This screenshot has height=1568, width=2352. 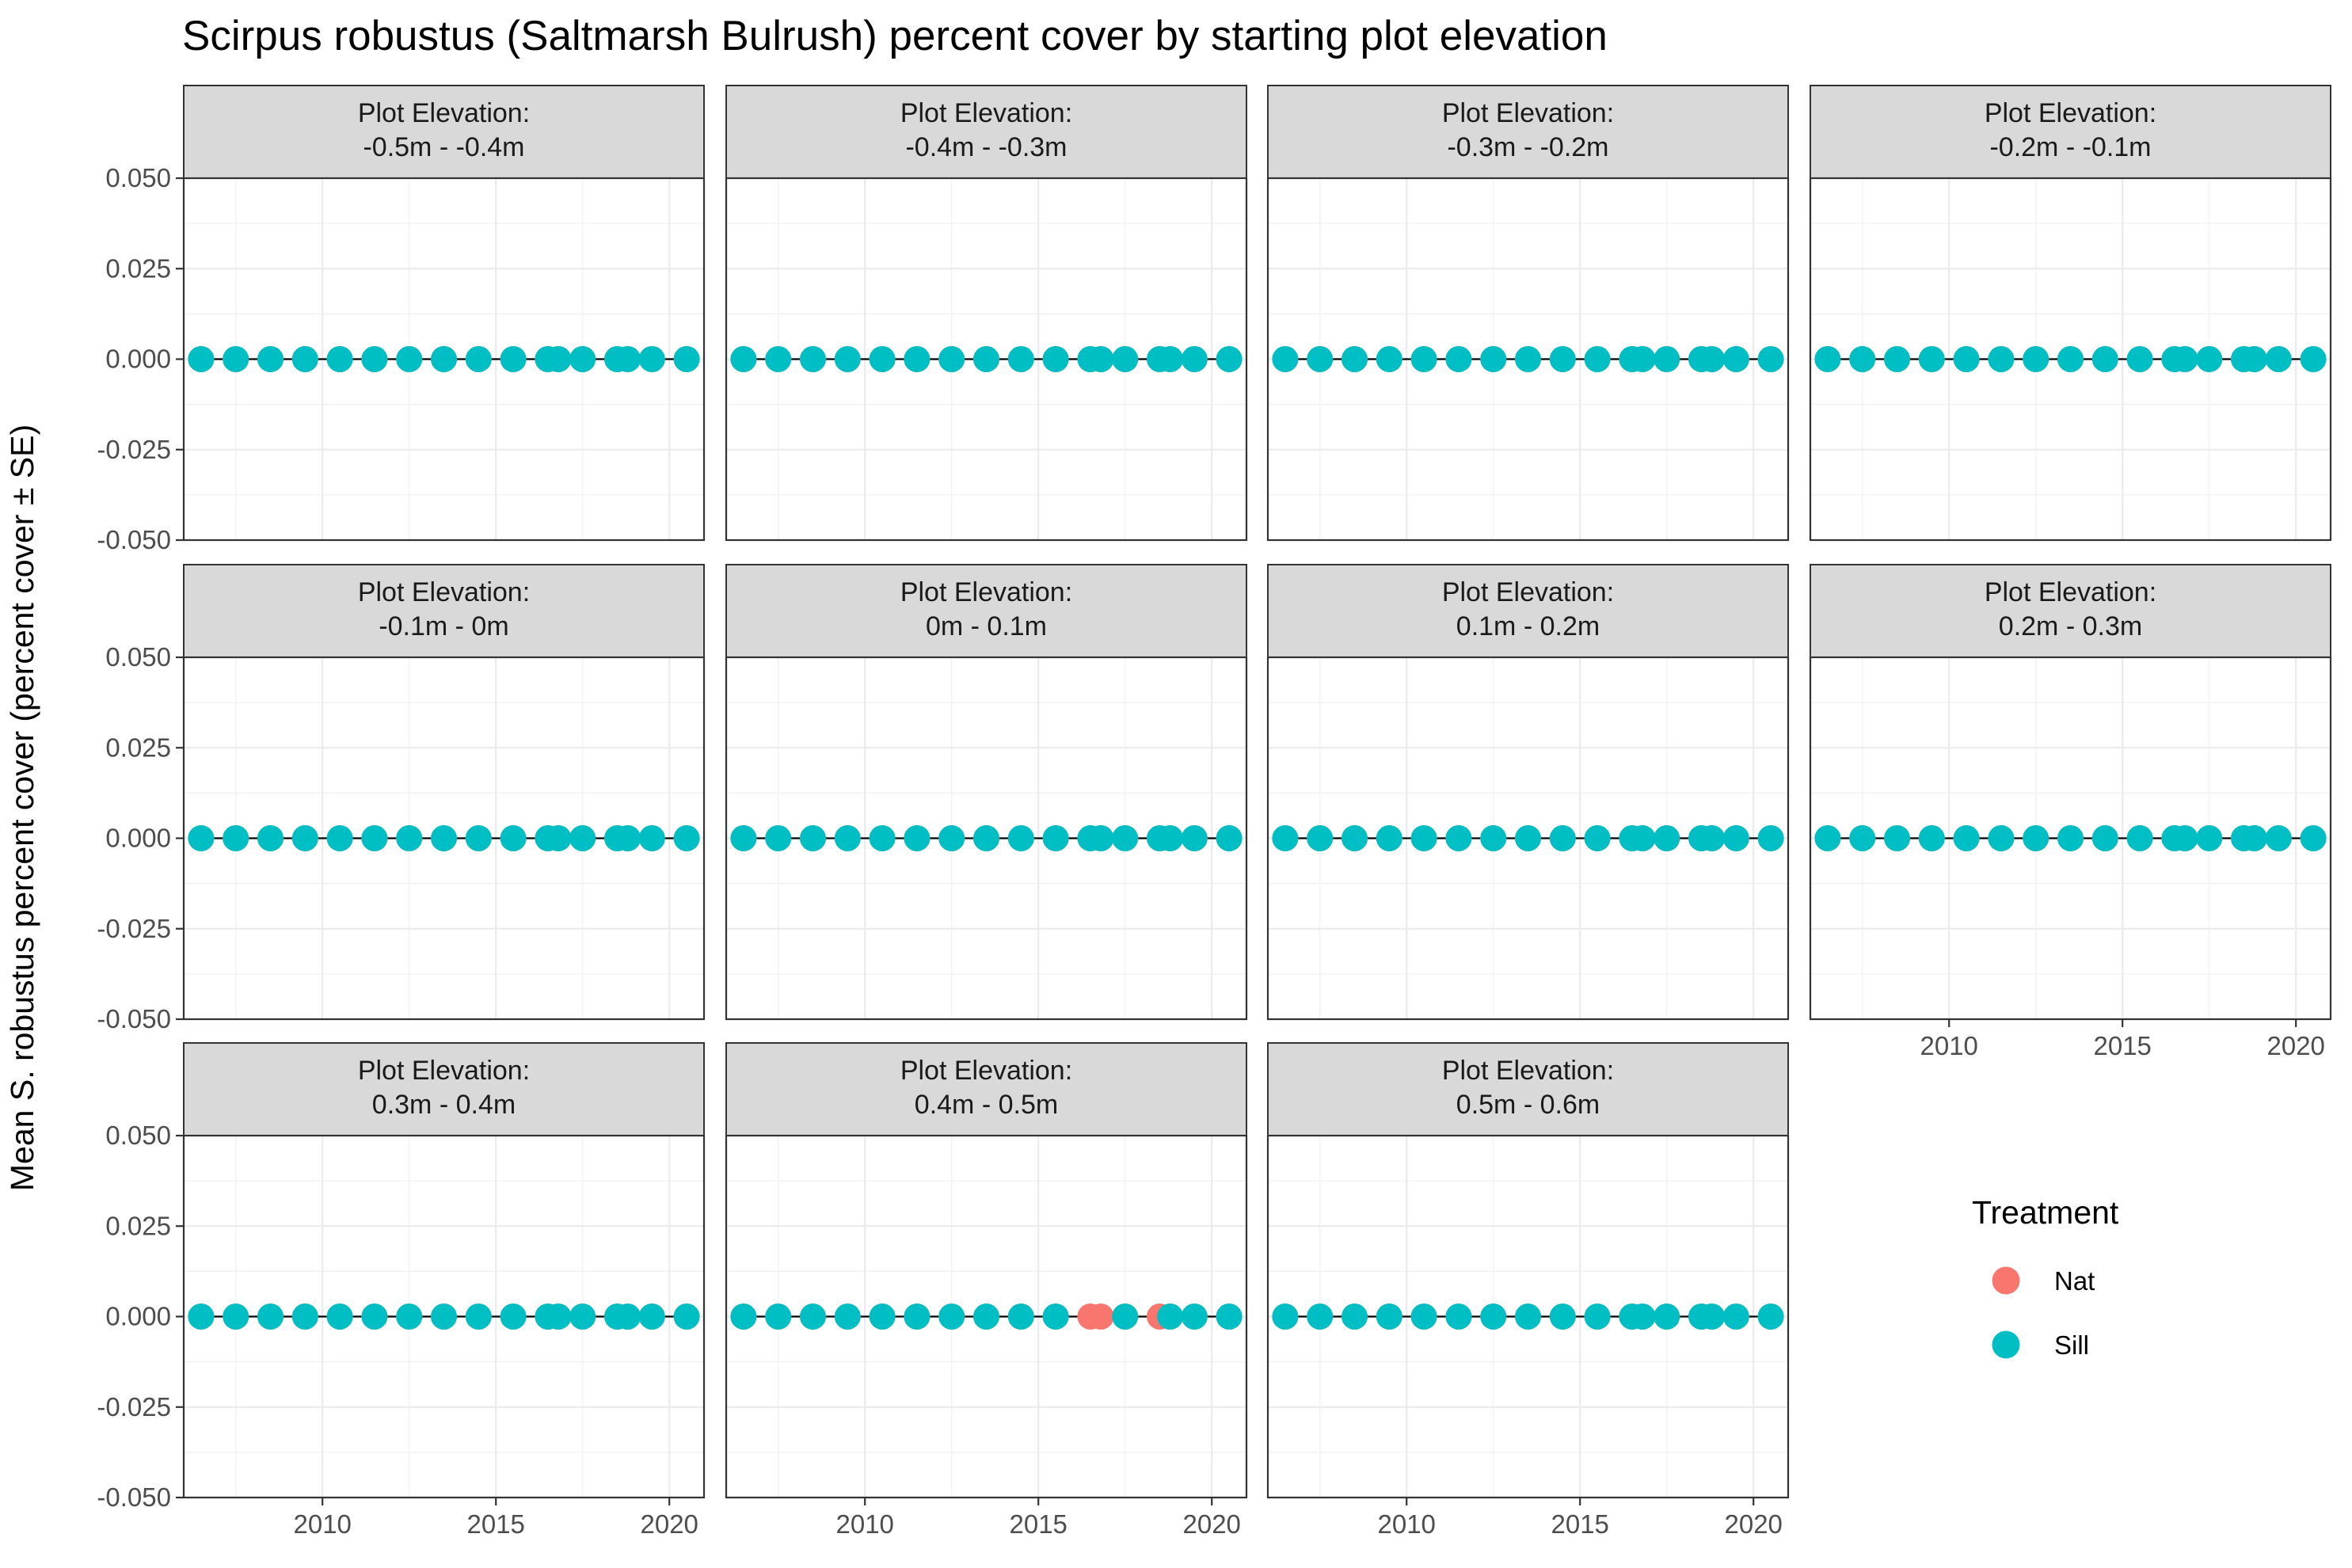 I want to click on strip-label: 0.1m - 0.2m, so click(x=1528, y=626).